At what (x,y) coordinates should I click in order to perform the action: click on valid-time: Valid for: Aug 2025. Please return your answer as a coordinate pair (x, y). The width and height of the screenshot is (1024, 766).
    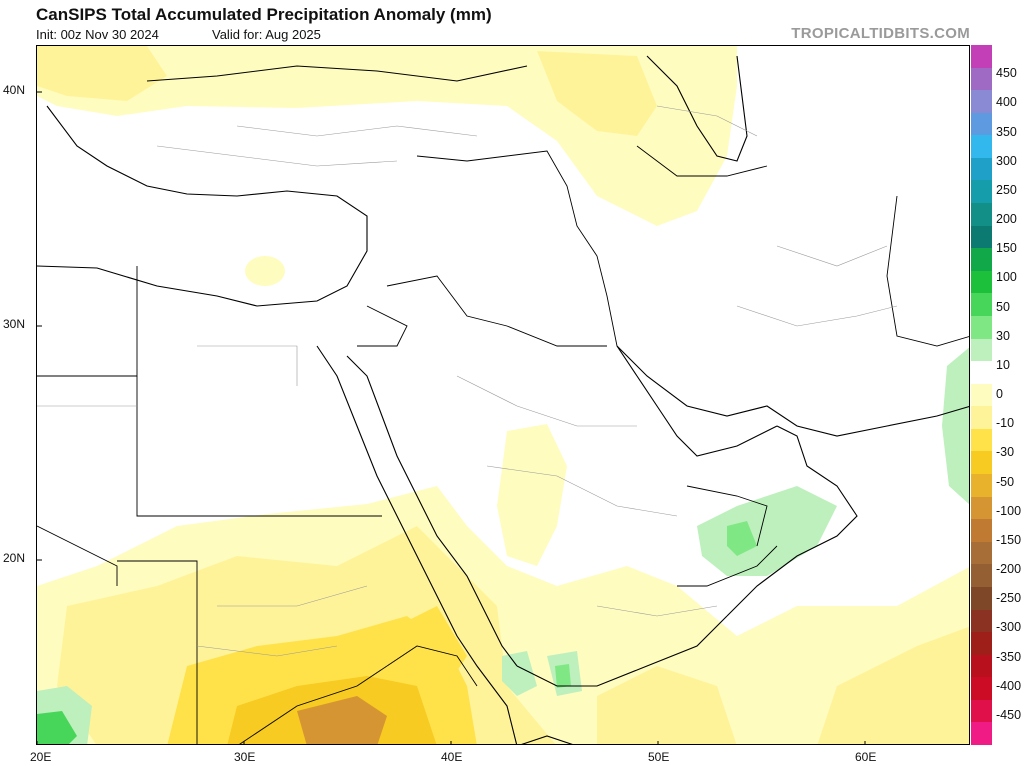
    Looking at the image, I should click on (266, 34).